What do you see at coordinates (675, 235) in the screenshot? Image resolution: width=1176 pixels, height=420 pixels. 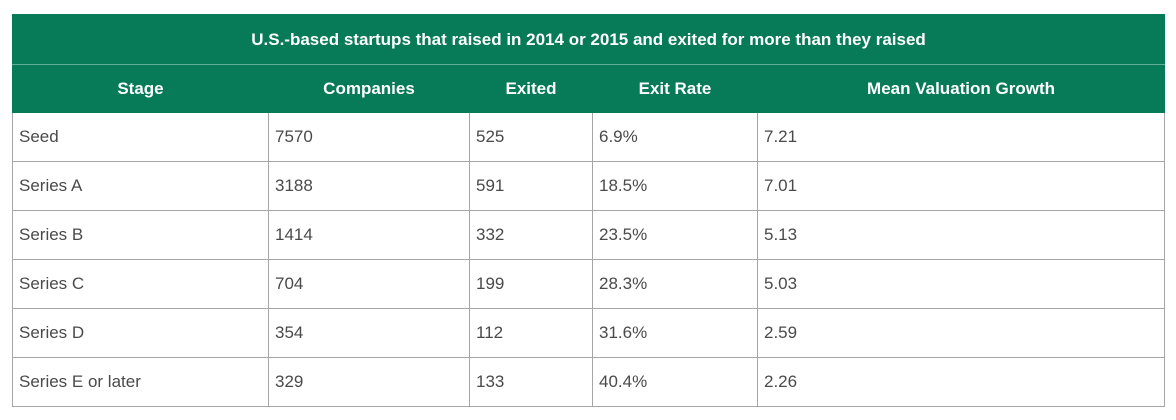 I see `cell-exit-rate: 23.5%` at bounding box center [675, 235].